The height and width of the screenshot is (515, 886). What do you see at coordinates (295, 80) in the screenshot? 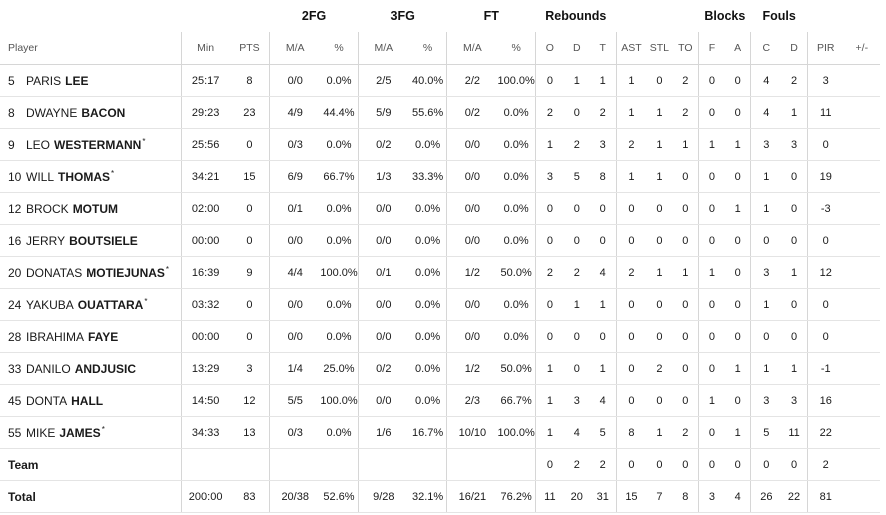
I see `stat-2fg-ma: 0/0` at bounding box center [295, 80].